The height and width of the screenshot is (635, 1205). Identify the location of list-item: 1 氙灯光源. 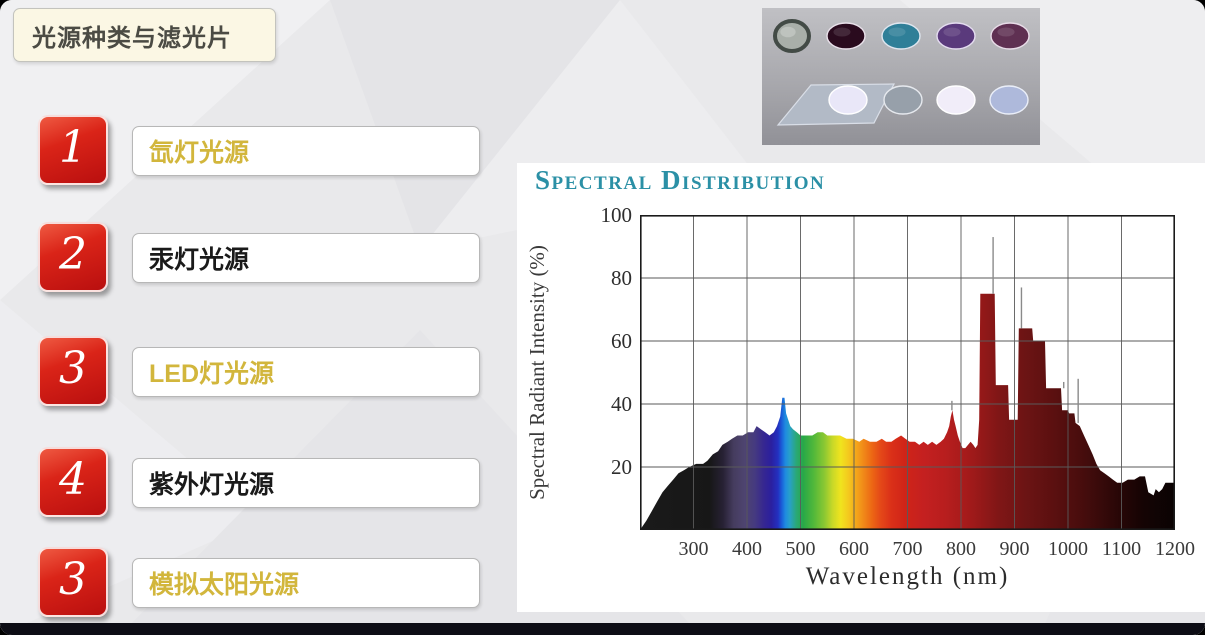
(268, 151).